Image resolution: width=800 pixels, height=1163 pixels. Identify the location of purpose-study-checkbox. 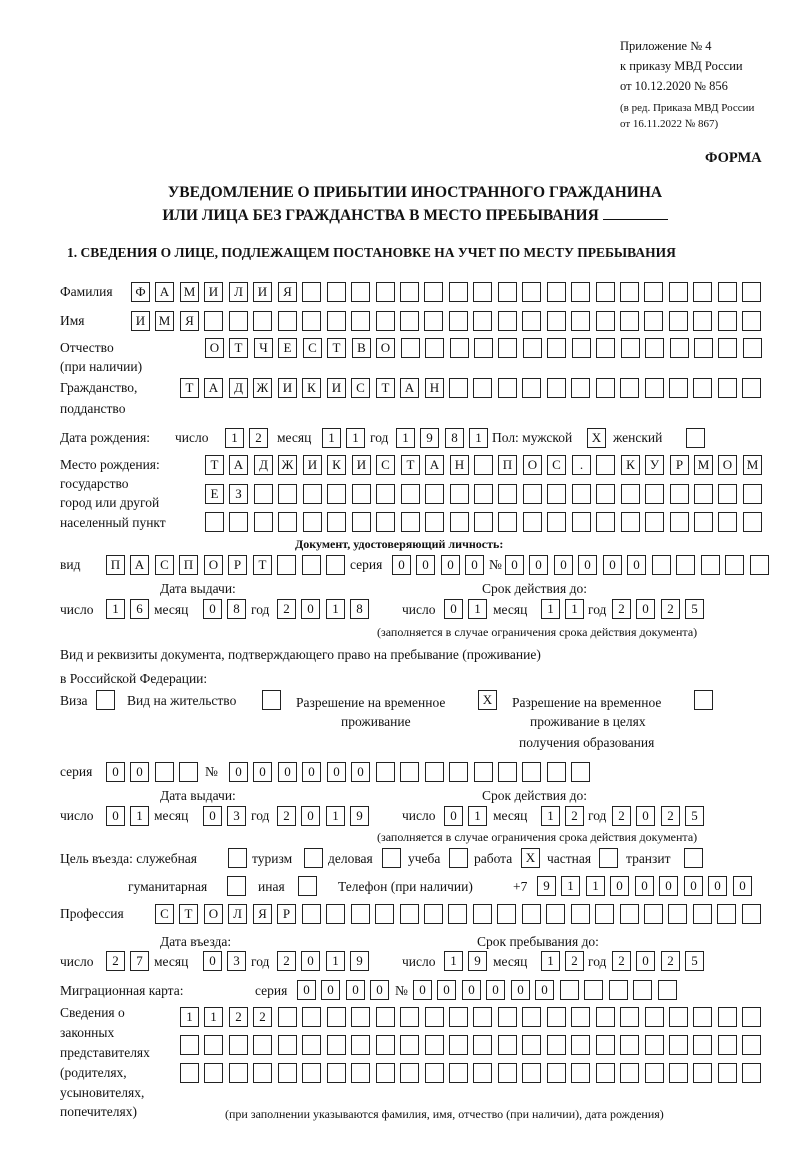
(458, 858).